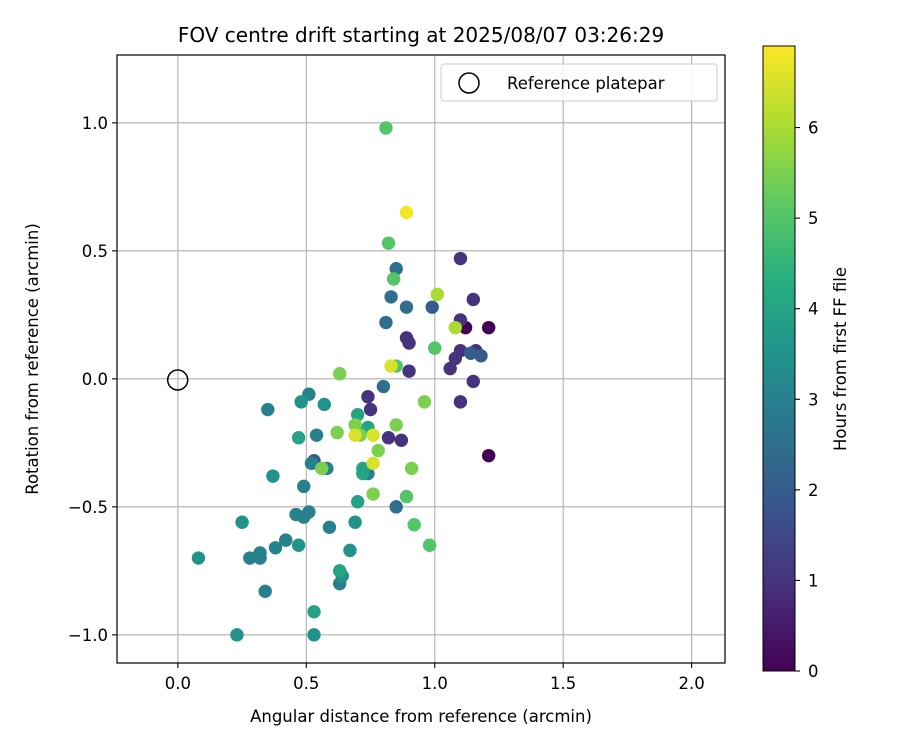  Describe the element at coordinates (813, 399) in the screenshot. I see `colorbar-tick-label: 3` at that location.